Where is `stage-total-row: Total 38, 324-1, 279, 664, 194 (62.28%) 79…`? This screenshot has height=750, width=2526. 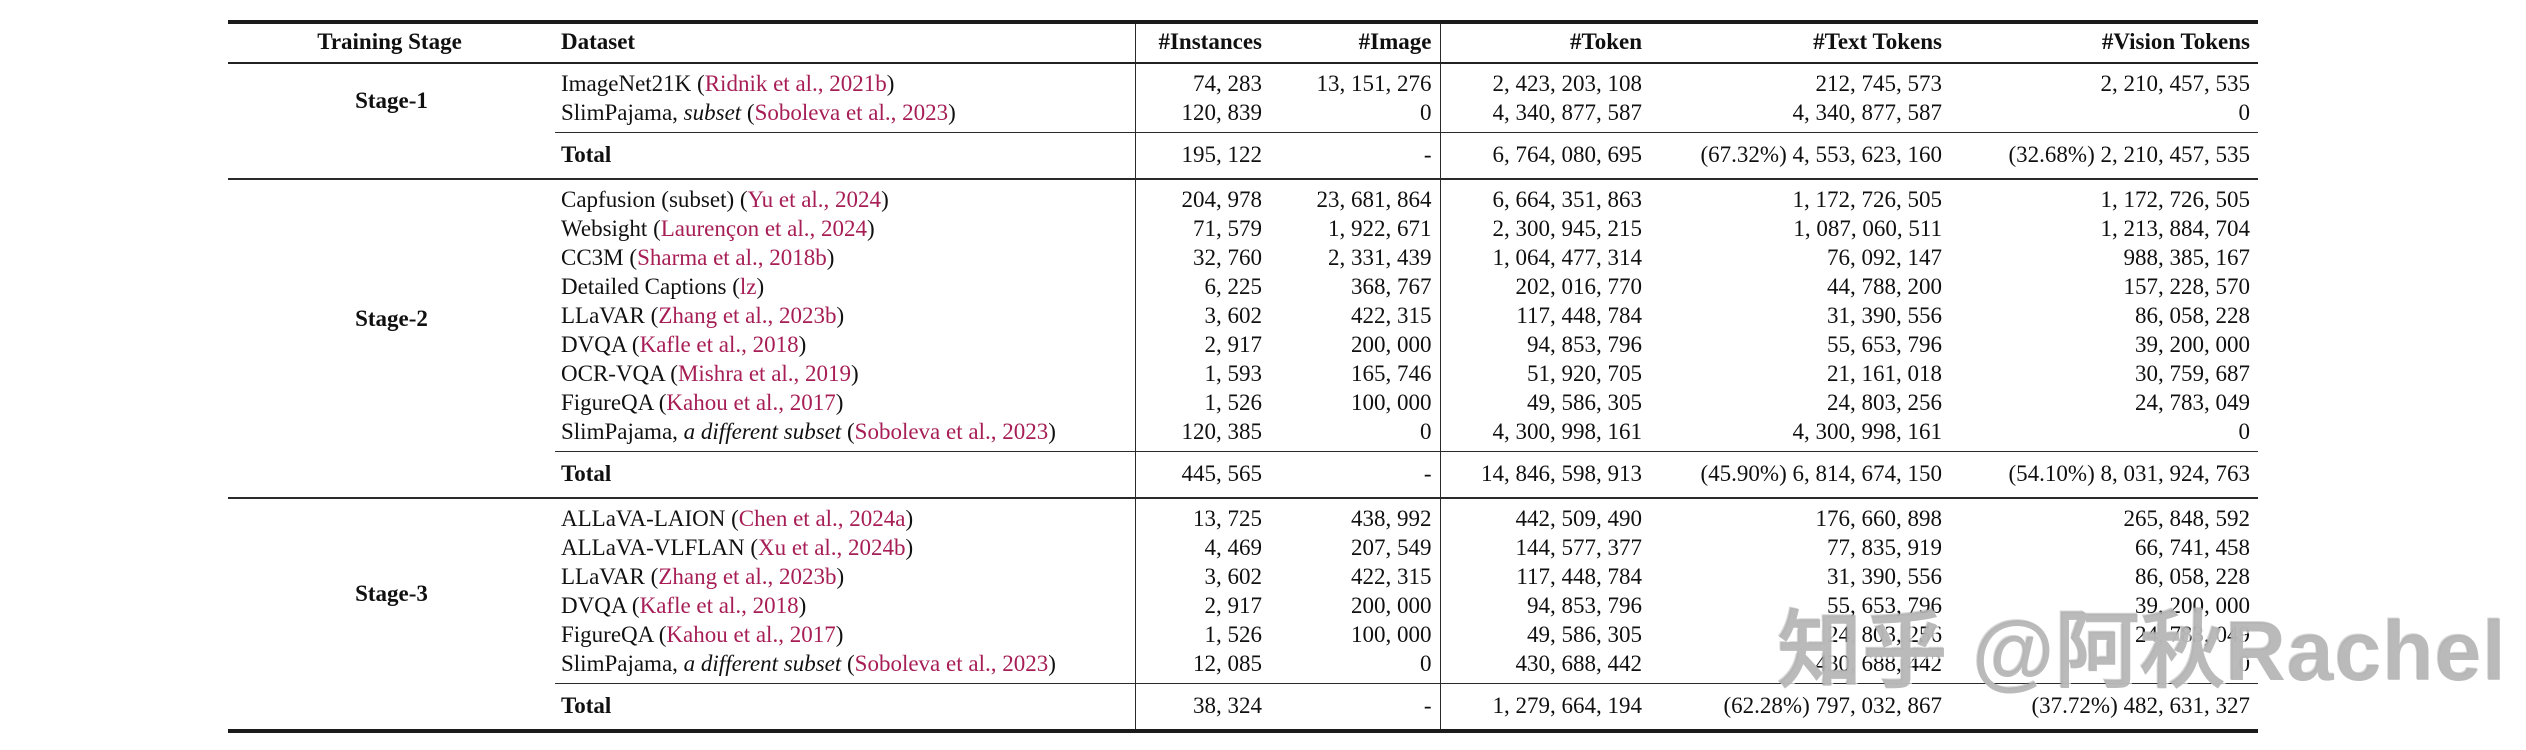 stage-total-row: Total 38, 324-1, 279, 664, 194 (62.28%) 79… is located at coordinates (1243, 707).